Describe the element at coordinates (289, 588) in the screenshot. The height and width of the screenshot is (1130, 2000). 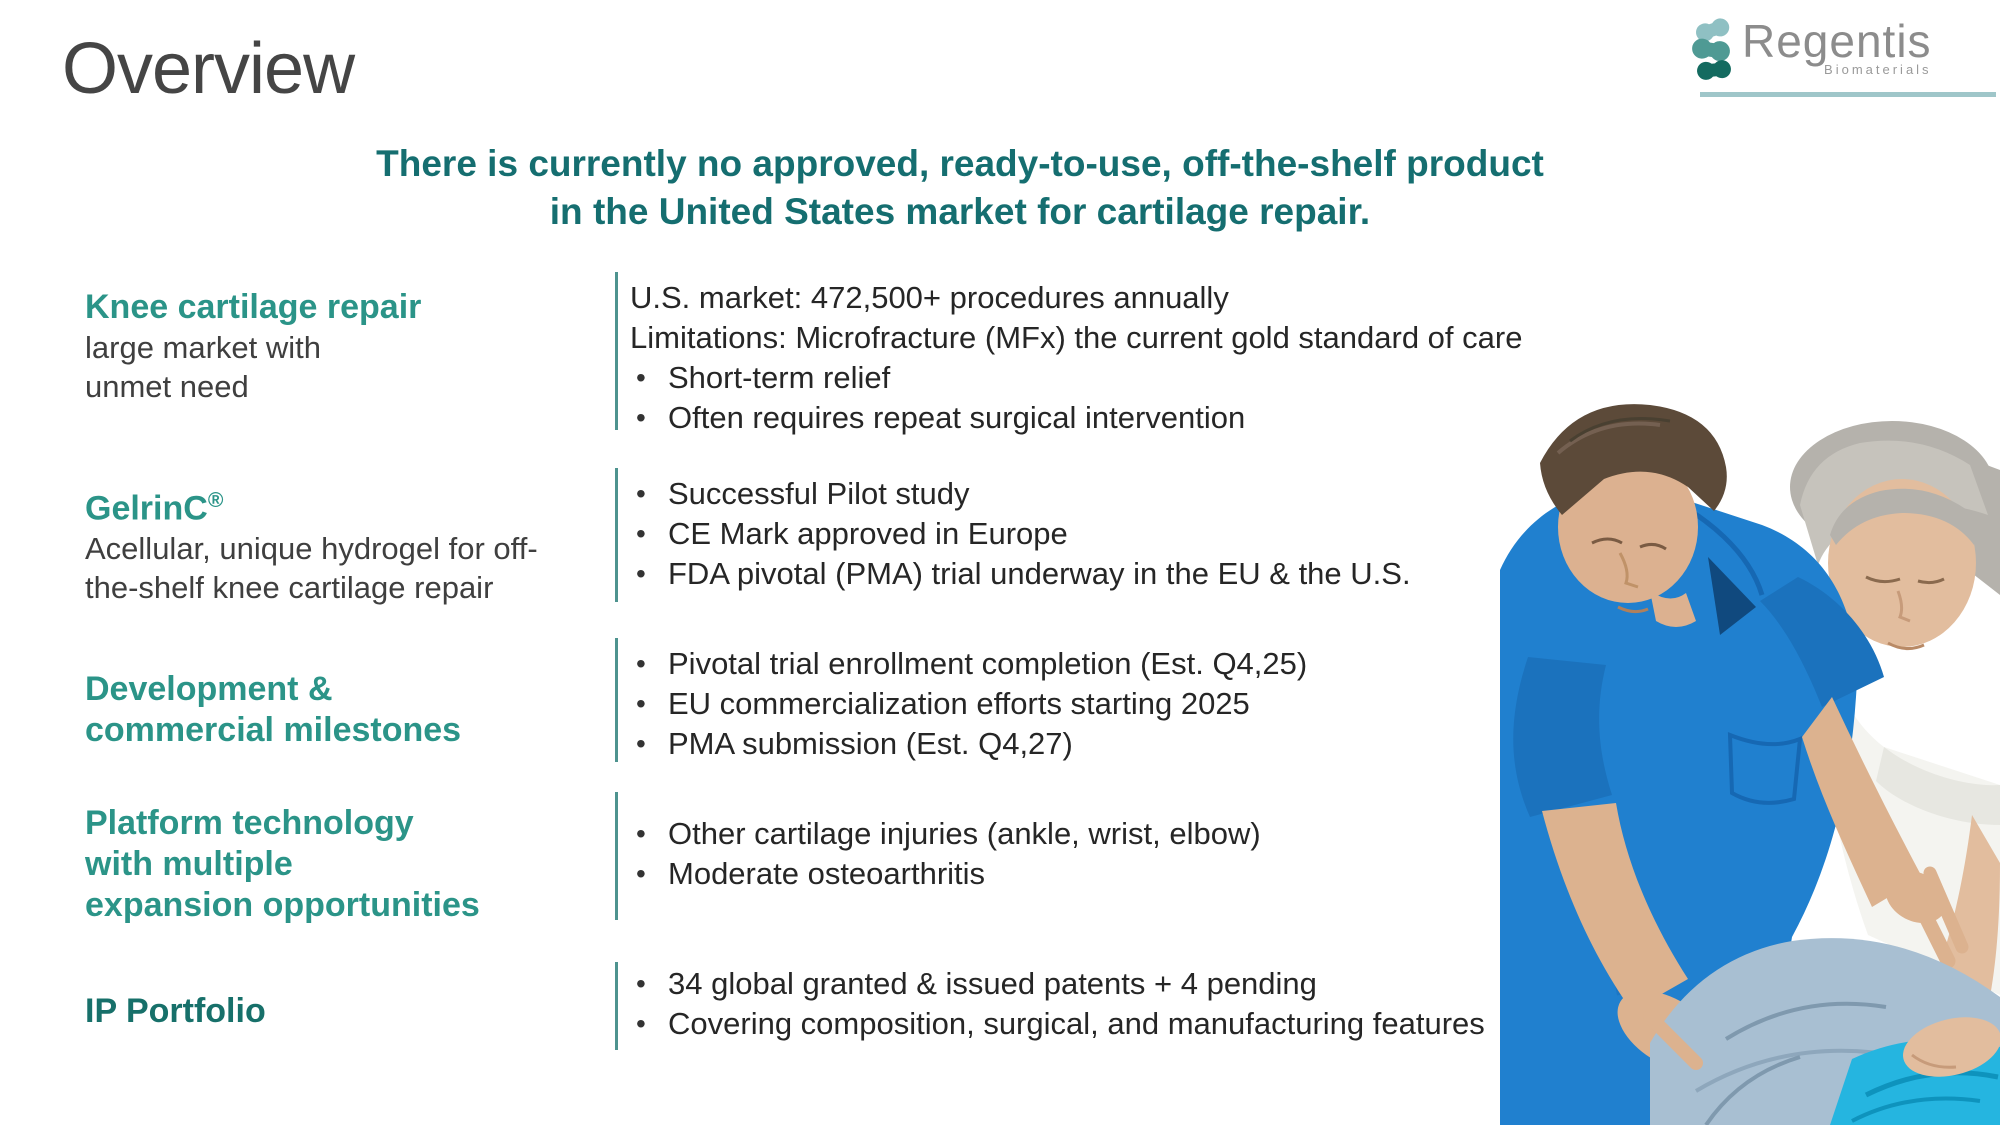
I see `section-subtitle-line: the-shelf knee cartilage repair` at that location.